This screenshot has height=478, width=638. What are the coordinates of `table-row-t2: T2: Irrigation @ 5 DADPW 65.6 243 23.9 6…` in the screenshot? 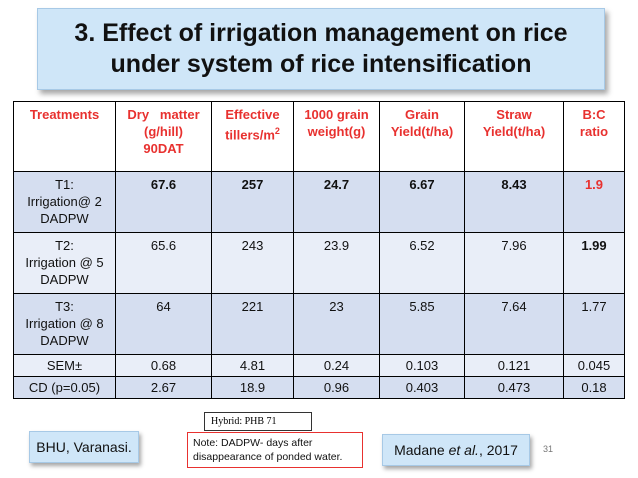 It's located at (319, 263).